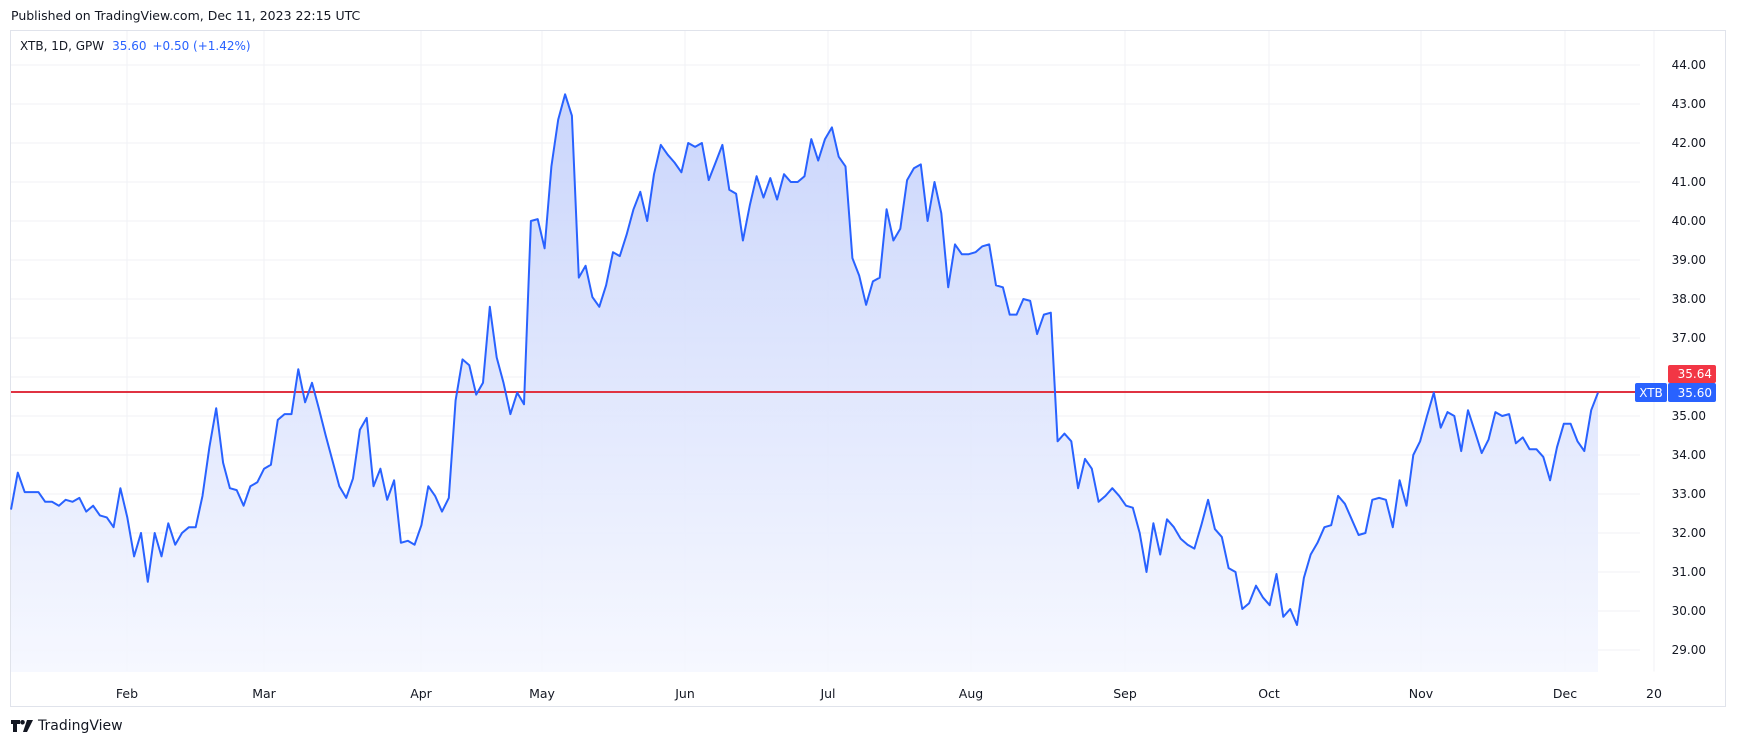 Image resolution: width=1737 pixels, height=748 pixels. What do you see at coordinates (1421, 693) in the screenshot?
I see `time-axis-label: Nov` at bounding box center [1421, 693].